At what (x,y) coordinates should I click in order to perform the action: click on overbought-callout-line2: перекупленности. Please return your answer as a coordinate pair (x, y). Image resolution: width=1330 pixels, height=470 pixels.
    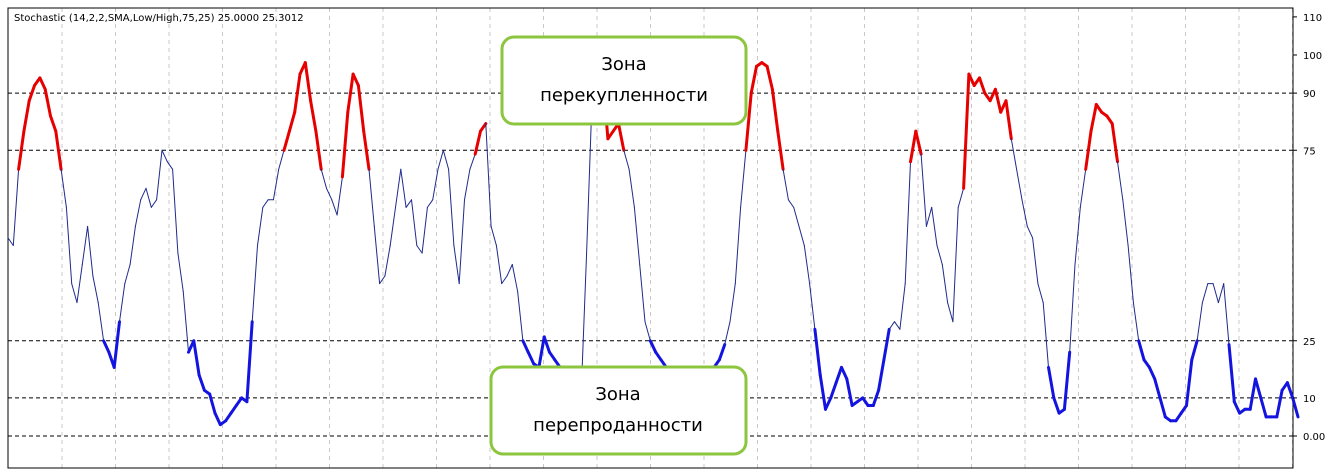
    Looking at the image, I should click on (624, 95).